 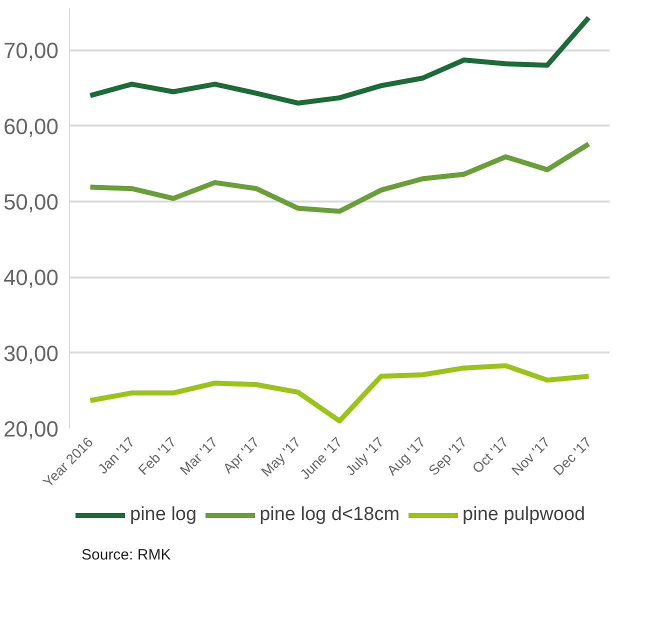 What do you see at coordinates (198, 456) in the screenshot?
I see `x-tick-label: Mar '17` at bounding box center [198, 456].